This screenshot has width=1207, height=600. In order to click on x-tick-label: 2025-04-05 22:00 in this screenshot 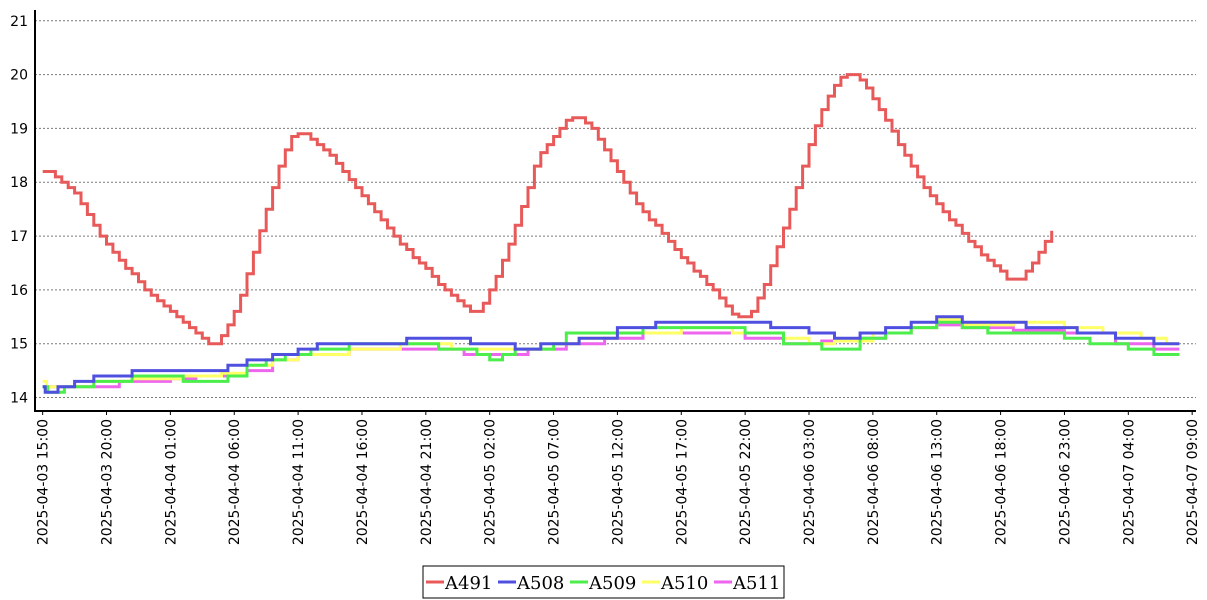, I will do `click(746, 482)`.